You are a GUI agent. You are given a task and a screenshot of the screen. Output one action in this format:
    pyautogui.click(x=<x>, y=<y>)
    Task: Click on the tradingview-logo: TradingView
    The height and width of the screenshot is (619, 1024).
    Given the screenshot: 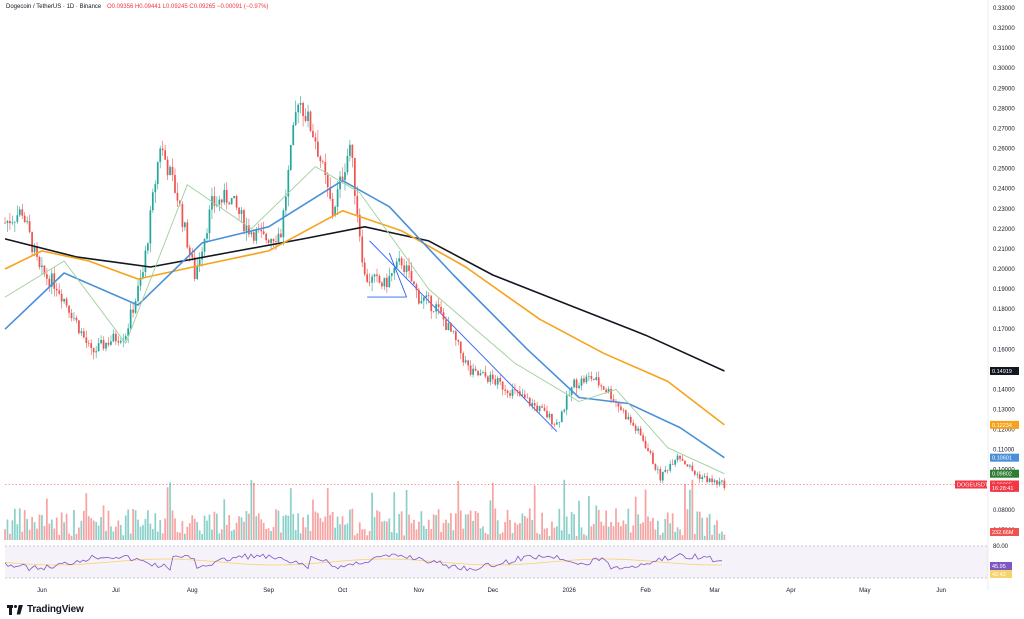 What is the action you would take?
    pyautogui.click(x=45, y=609)
    